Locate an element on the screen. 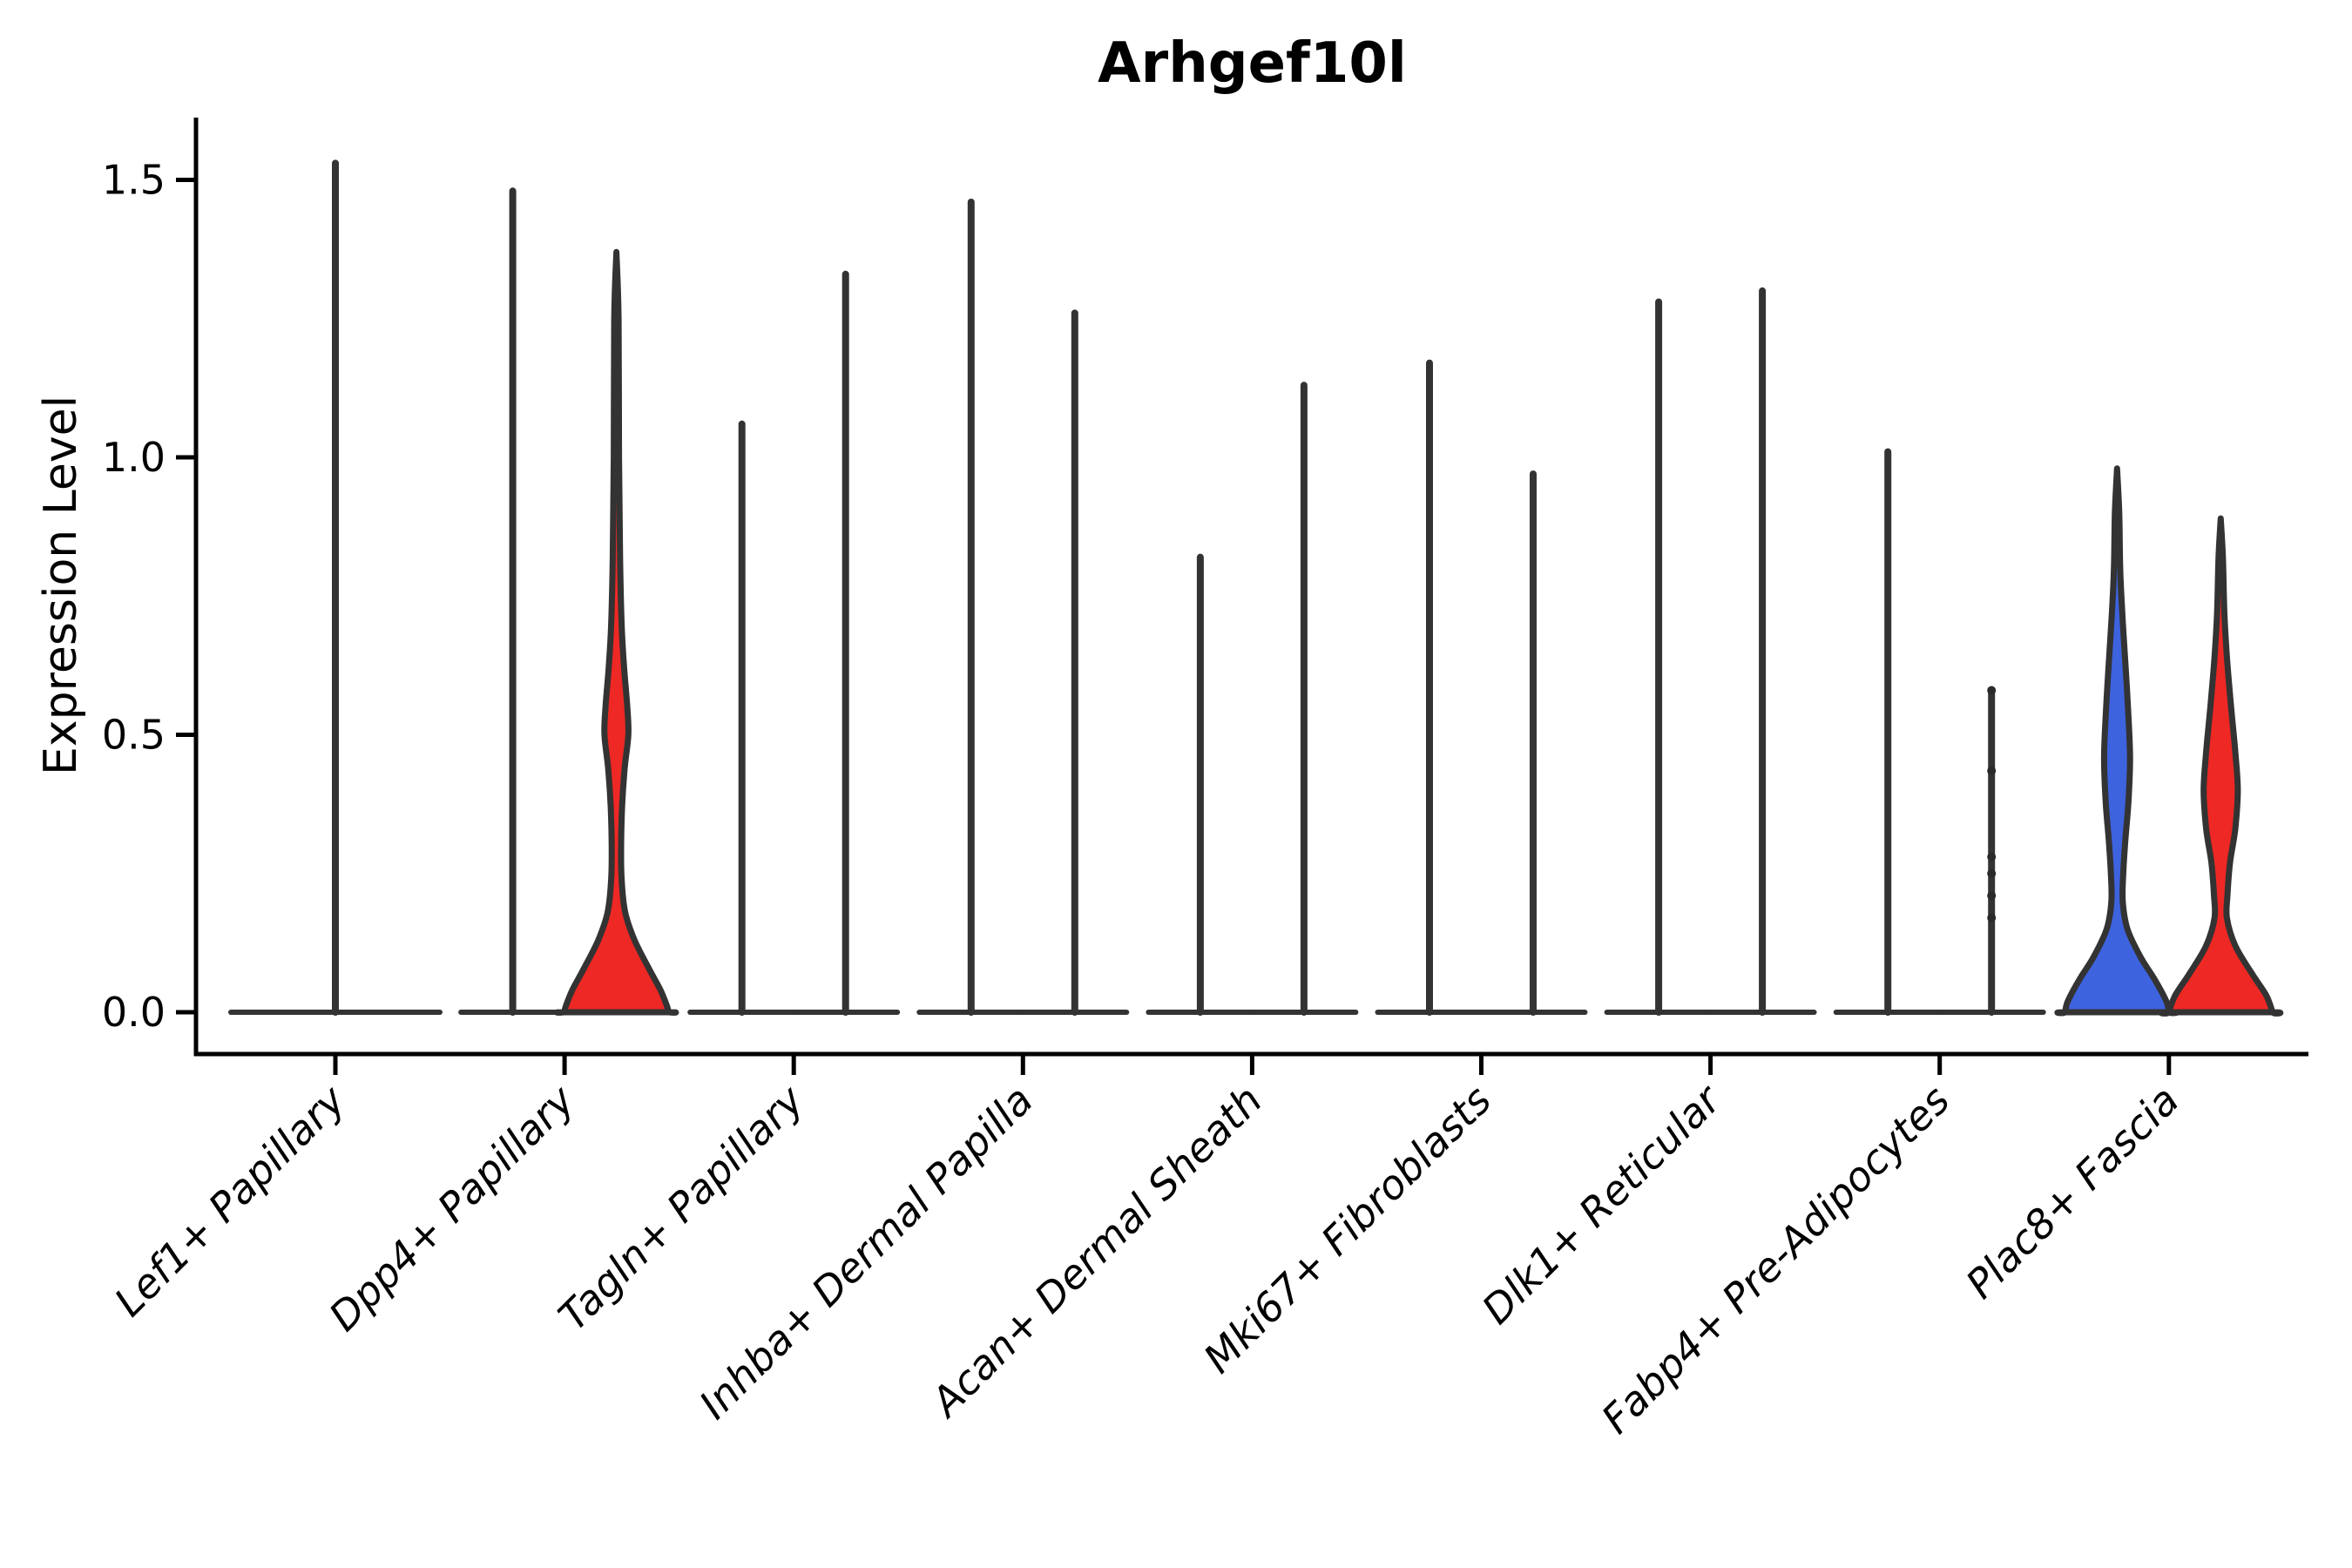 The width and height of the screenshot is (2352, 1568). x-tick-label: Lef1+ Papillary is located at coordinates (230, 1201).